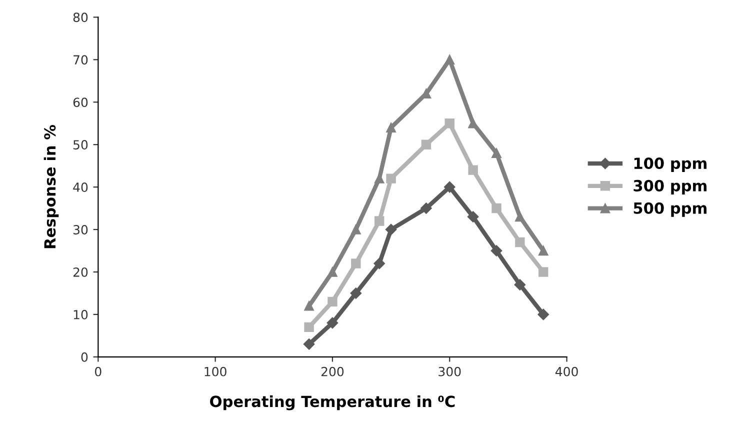 The image size is (738, 430). What do you see at coordinates (81, 315) in the screenshot?
I see `y-tick-label: 10` at bounding box center [81, 315].